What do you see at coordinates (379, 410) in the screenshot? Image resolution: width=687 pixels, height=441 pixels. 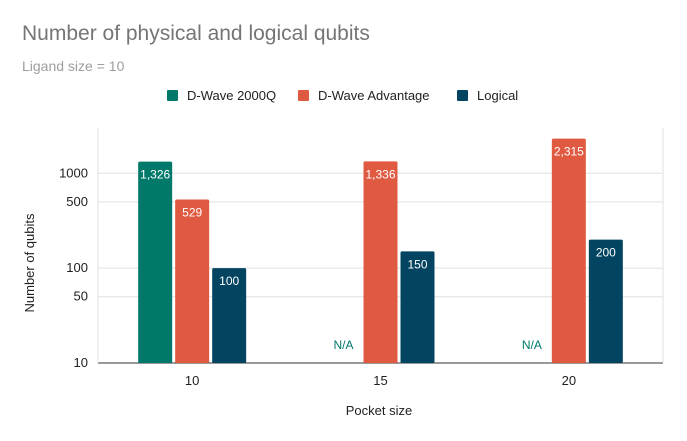 I see `x-axis-title: Pocket size` at bounding box center [379, 410].